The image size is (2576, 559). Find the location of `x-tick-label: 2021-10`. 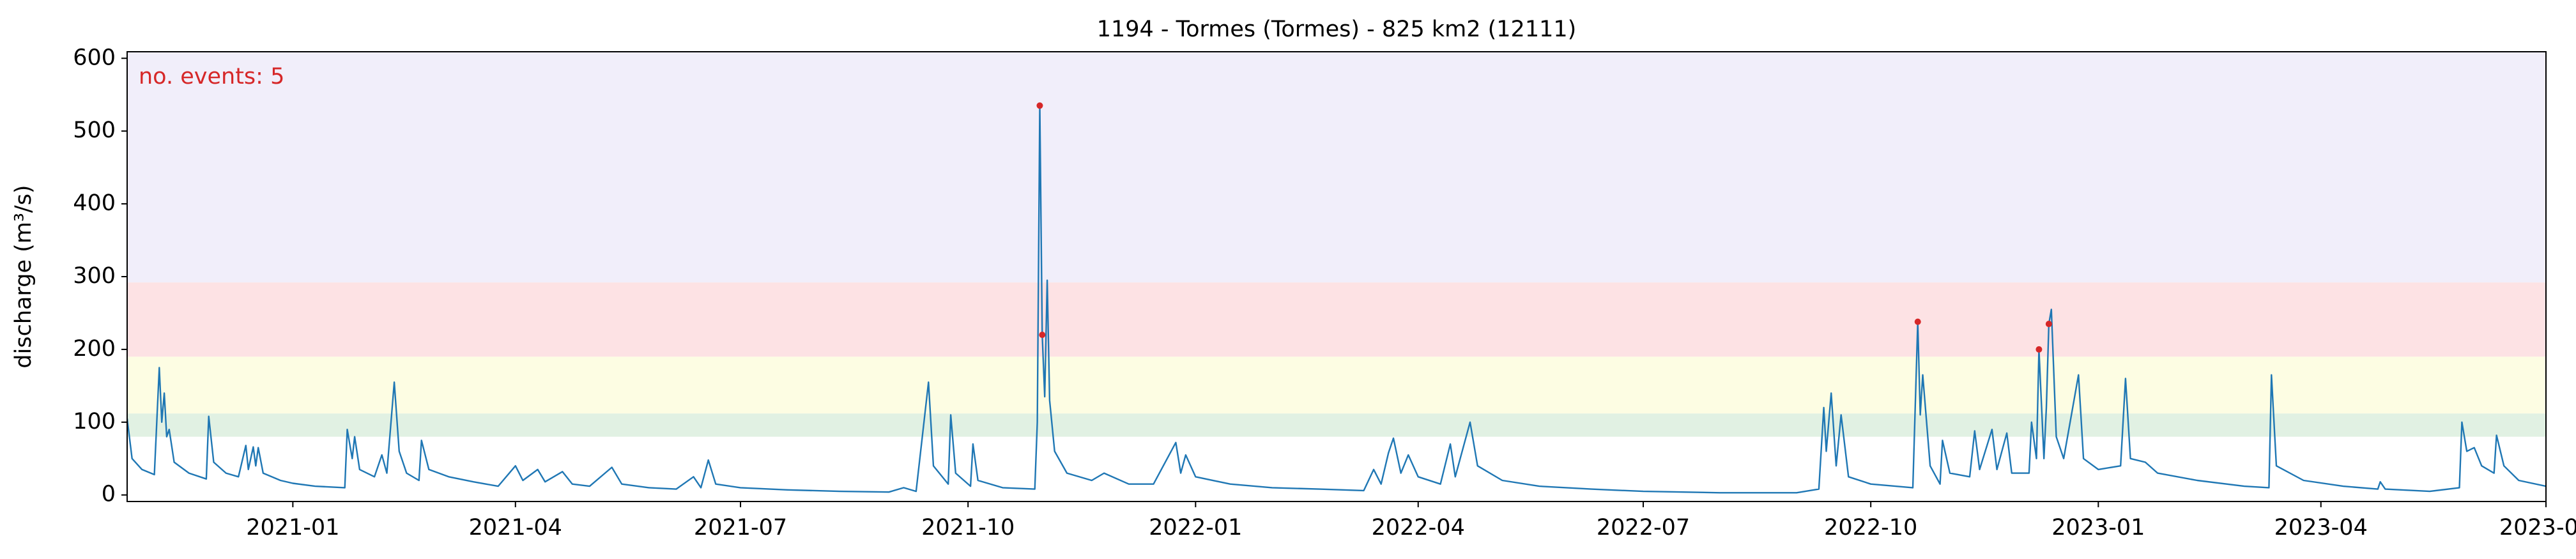

x-tick-label: 2021-10 is located at coordinates (968, 527).